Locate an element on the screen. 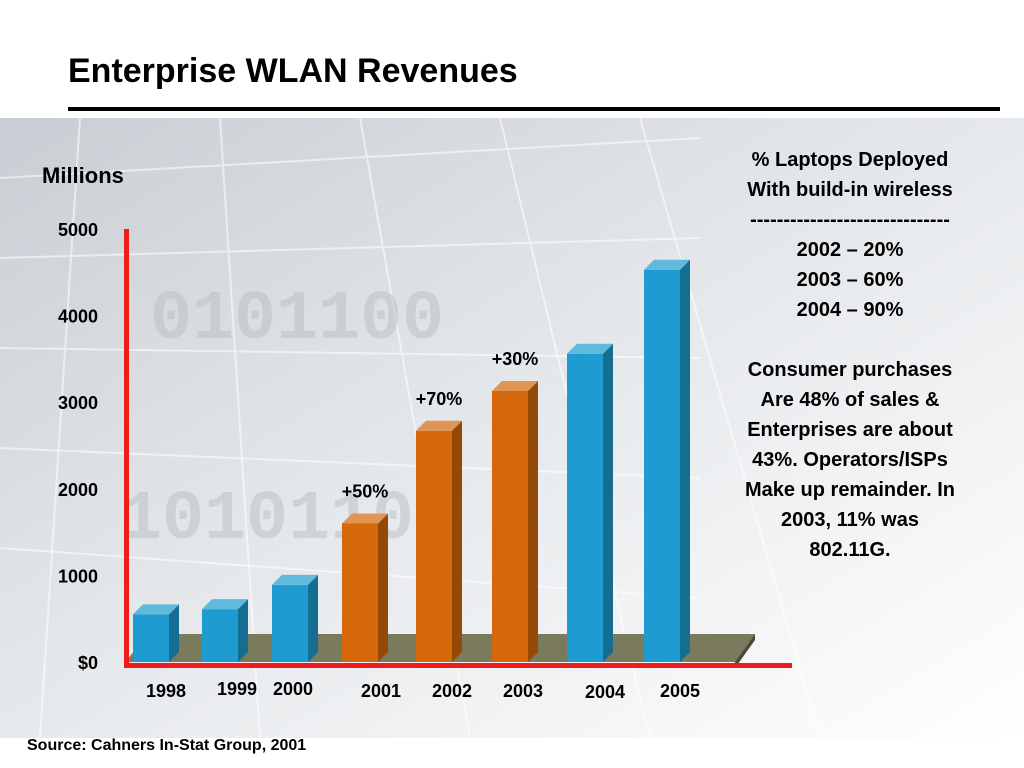 The height and width of the screenshot is (768, 1024). side-note-line: Consumer purchases is located at coordinates (850, 370).